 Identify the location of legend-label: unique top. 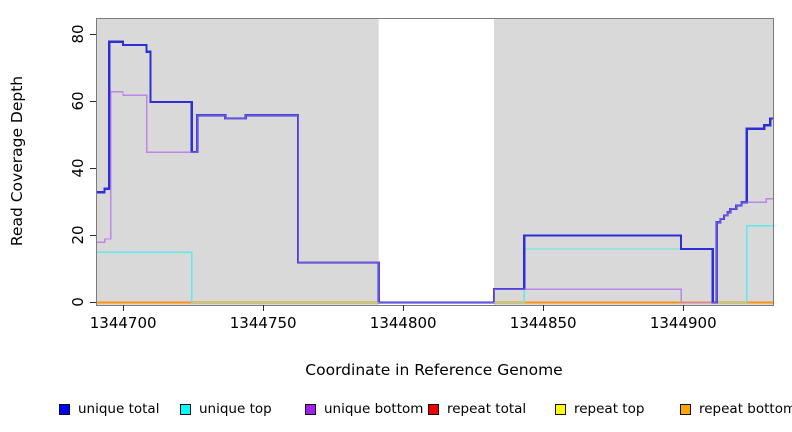
(235, 409).